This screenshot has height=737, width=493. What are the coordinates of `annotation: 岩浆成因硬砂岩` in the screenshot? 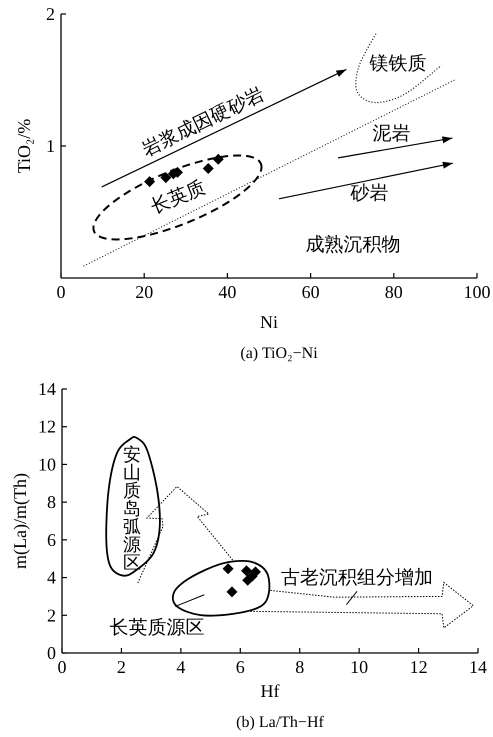 It's located at (203, 122).